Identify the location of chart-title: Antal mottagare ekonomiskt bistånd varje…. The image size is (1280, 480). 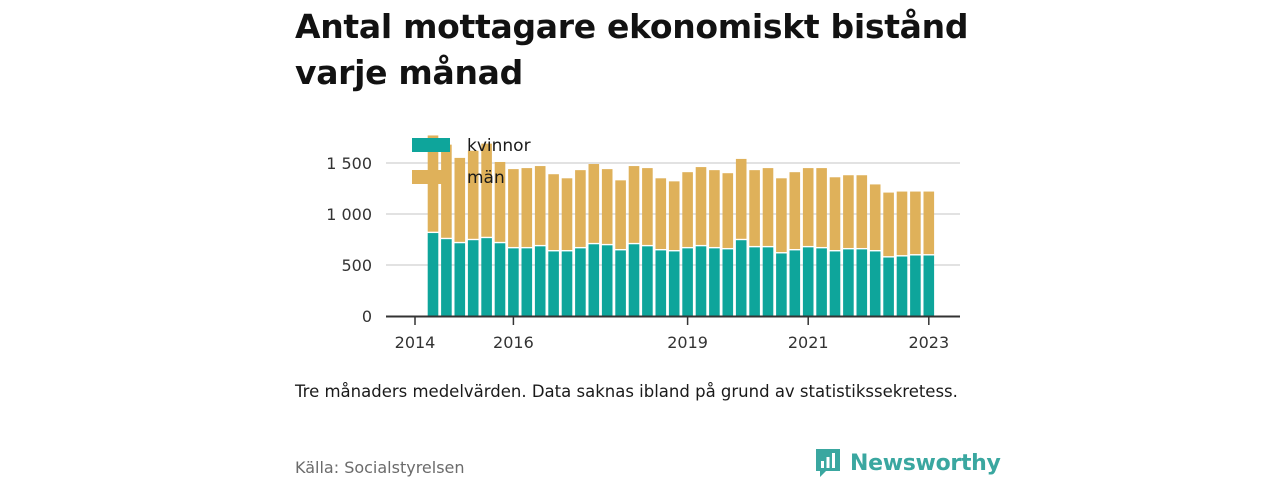
(632, 49).